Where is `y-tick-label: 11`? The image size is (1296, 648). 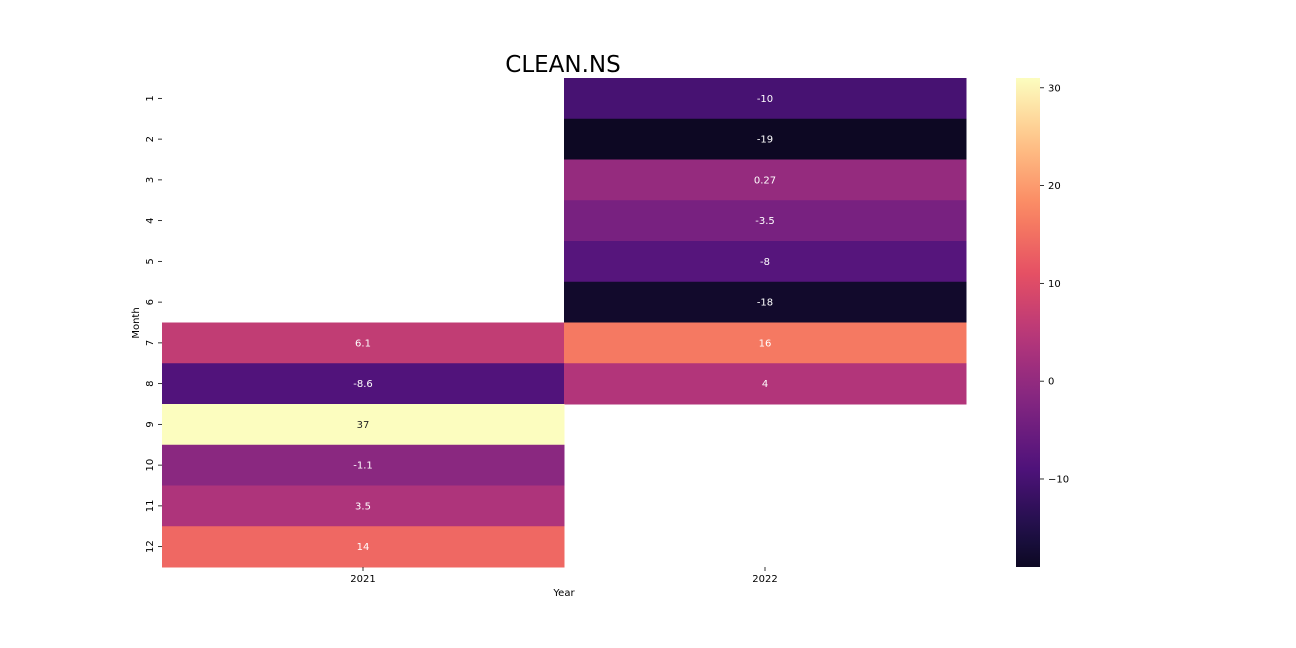 y-tick-label: 11 is located at coordinates (150, 506).